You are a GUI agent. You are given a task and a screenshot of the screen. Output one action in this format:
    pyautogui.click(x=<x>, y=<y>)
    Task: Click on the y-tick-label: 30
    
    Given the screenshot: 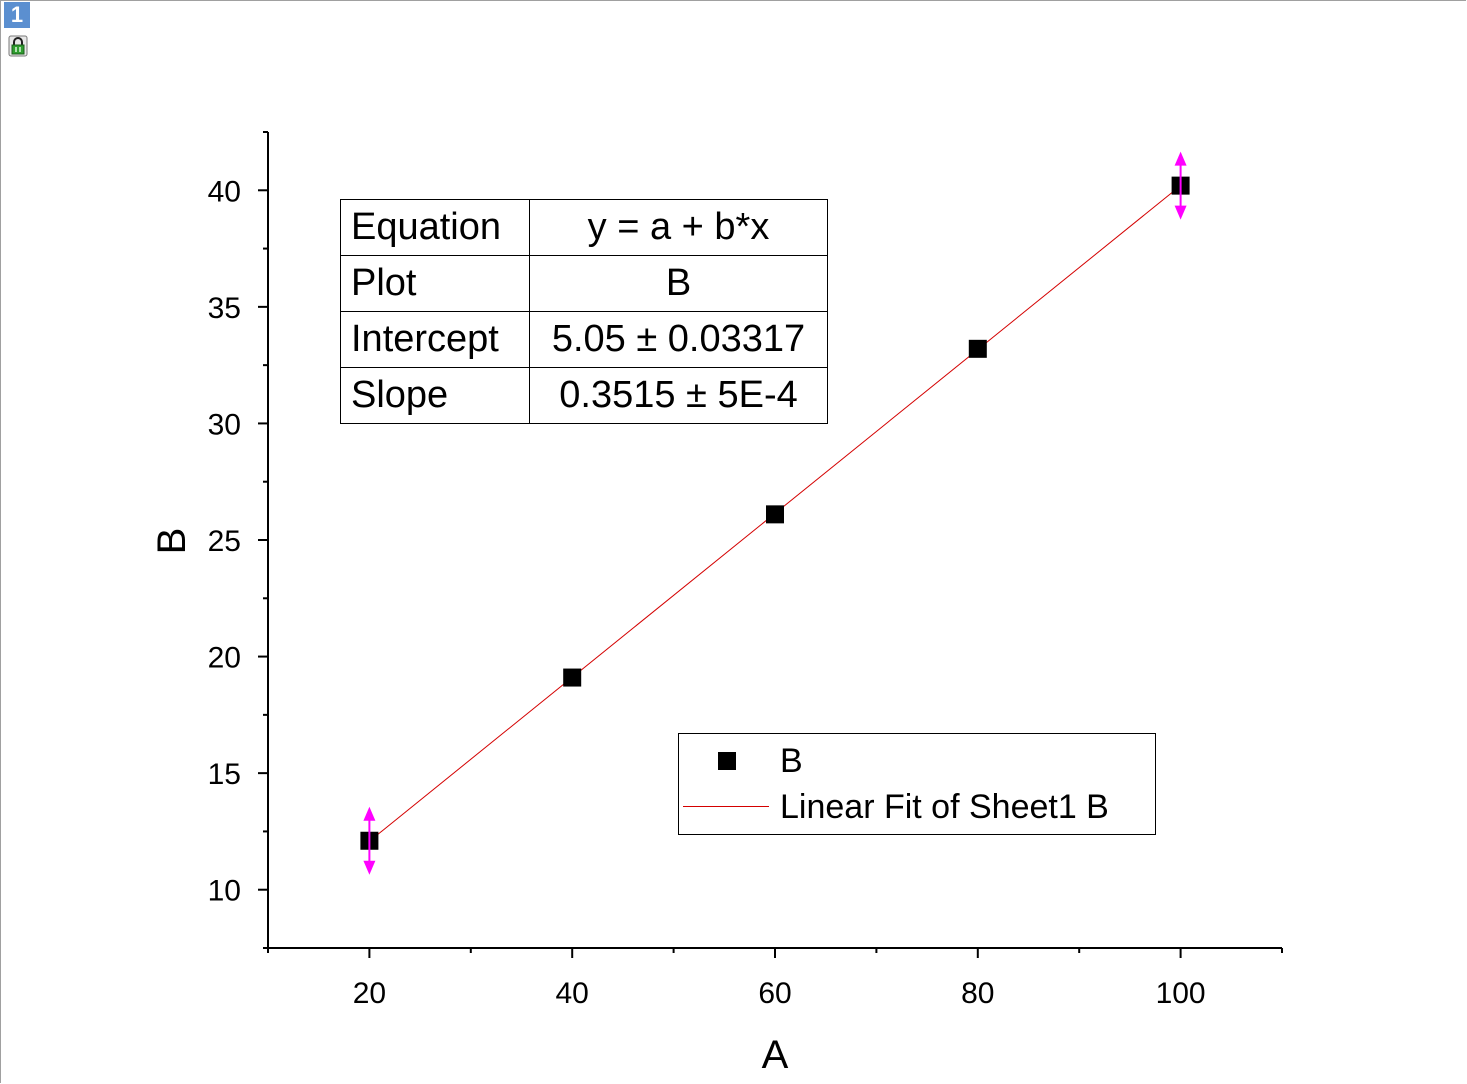 What is the action you would take?
    pyautogui.click(x=224, y=424)
    